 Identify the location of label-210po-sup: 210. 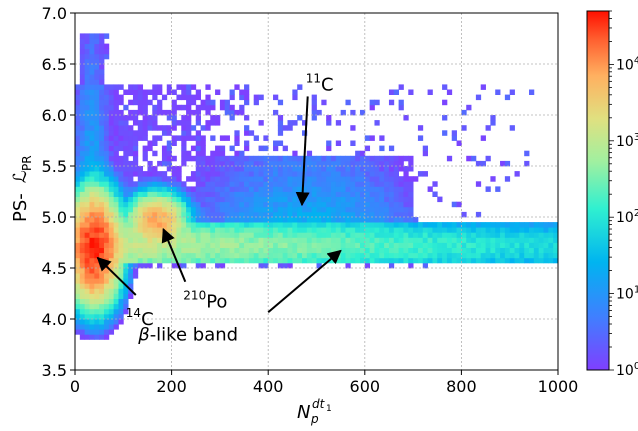
(194, 296).